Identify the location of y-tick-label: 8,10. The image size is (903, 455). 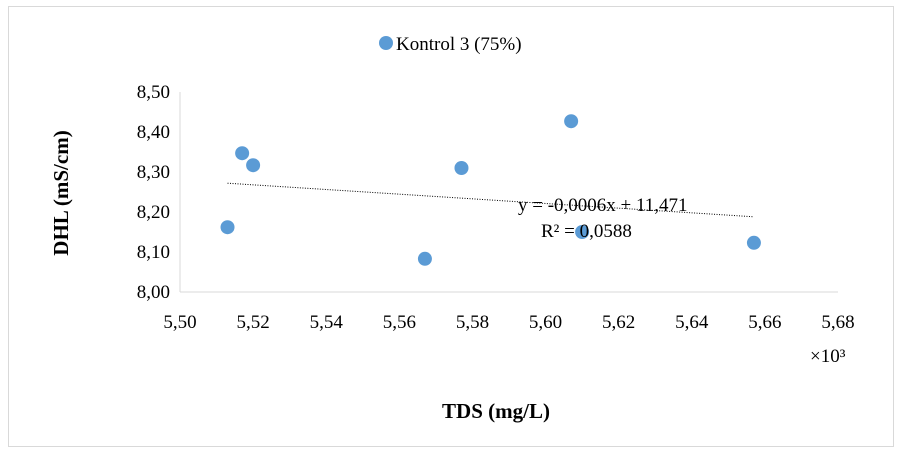
(153, 252).